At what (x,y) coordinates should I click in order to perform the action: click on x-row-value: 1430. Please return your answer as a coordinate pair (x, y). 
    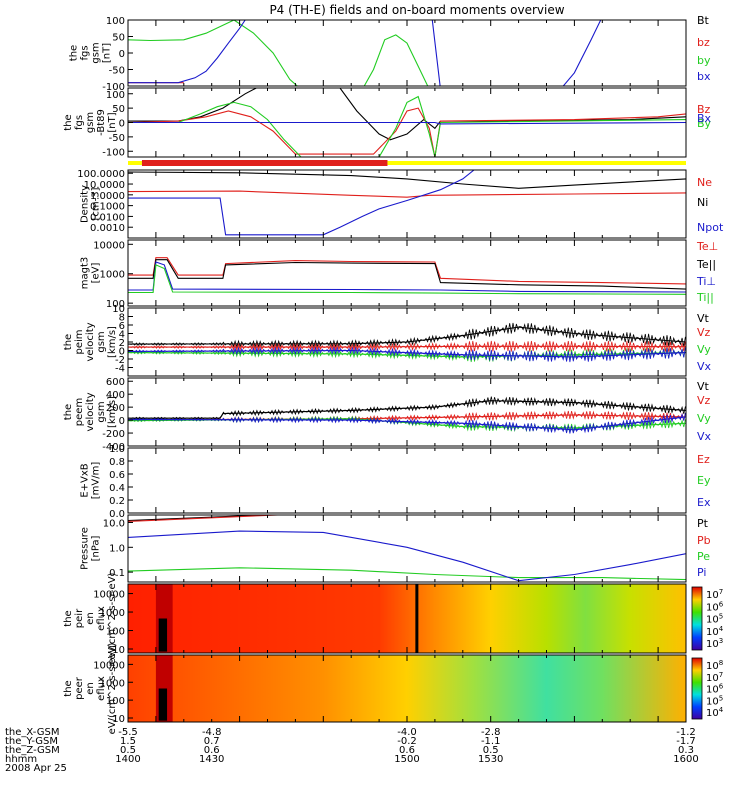
    Looking at the image, I should click on (211, 759).